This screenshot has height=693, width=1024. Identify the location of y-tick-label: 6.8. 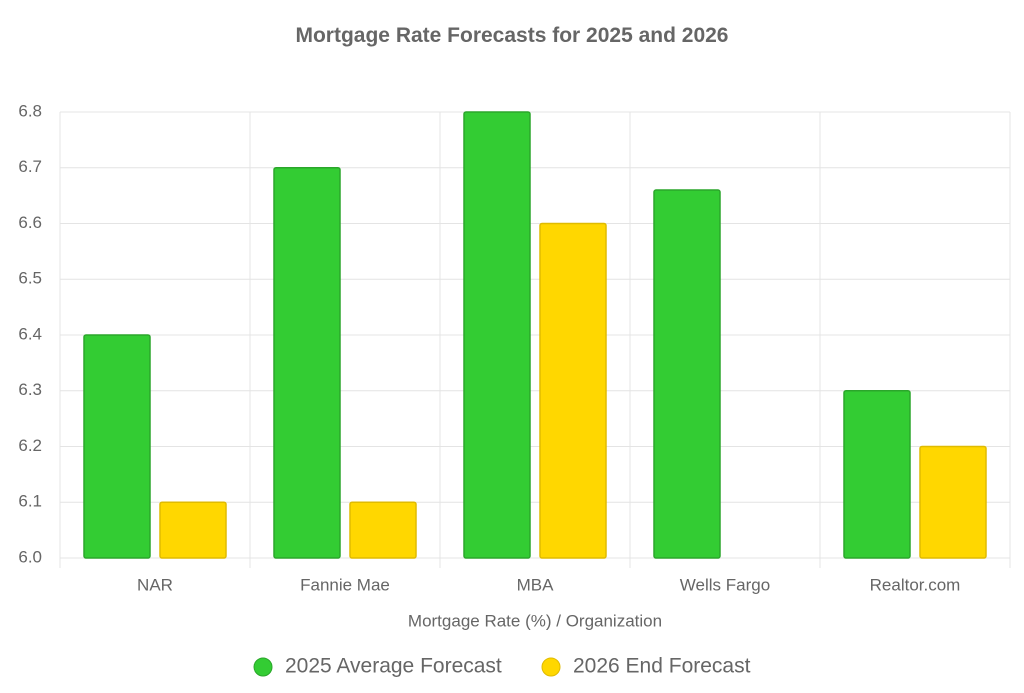
(30, 110).